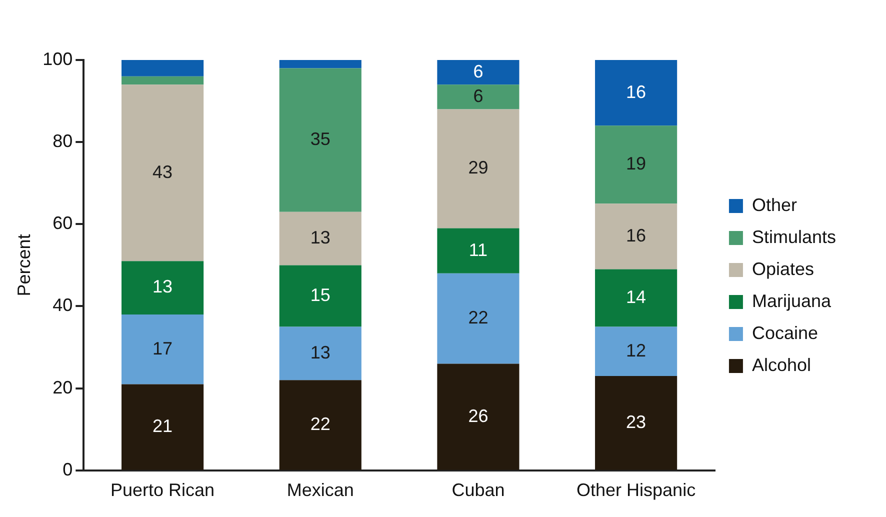 This screenshot has width=886, height=517. I want to click on legend-label: Other, so click(774, 204).